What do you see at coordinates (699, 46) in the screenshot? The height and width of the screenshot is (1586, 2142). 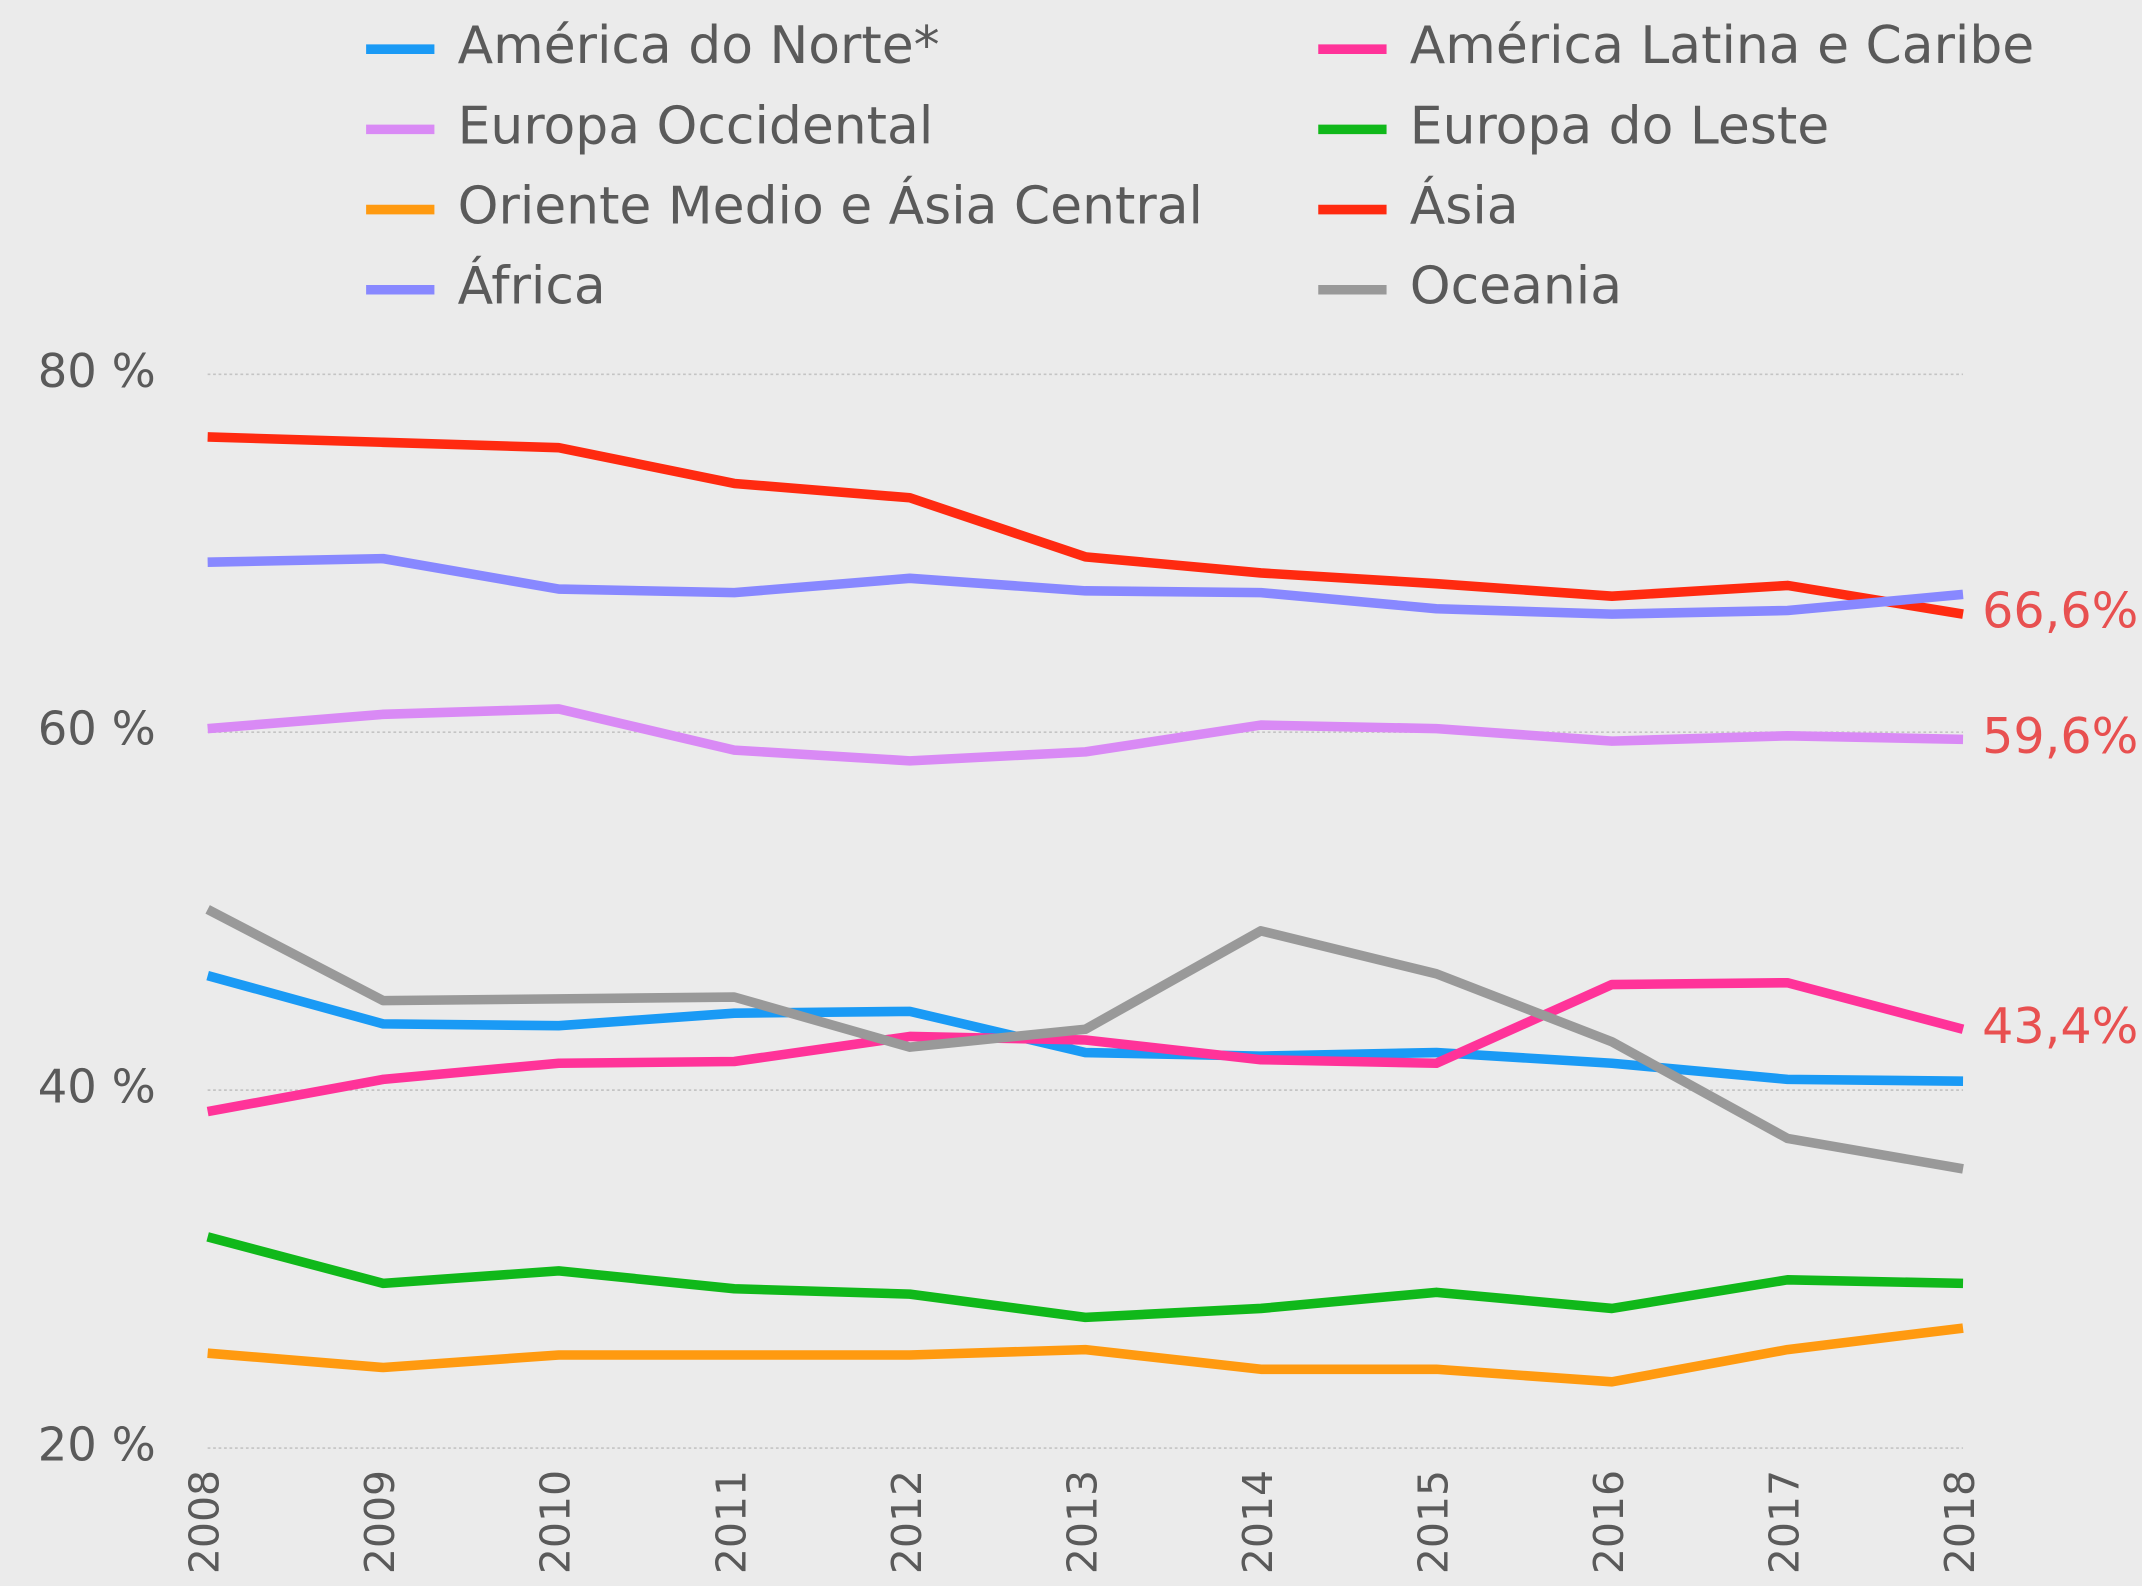 I see `legend-label: América do Norte*` at bounding box center [699, 46].